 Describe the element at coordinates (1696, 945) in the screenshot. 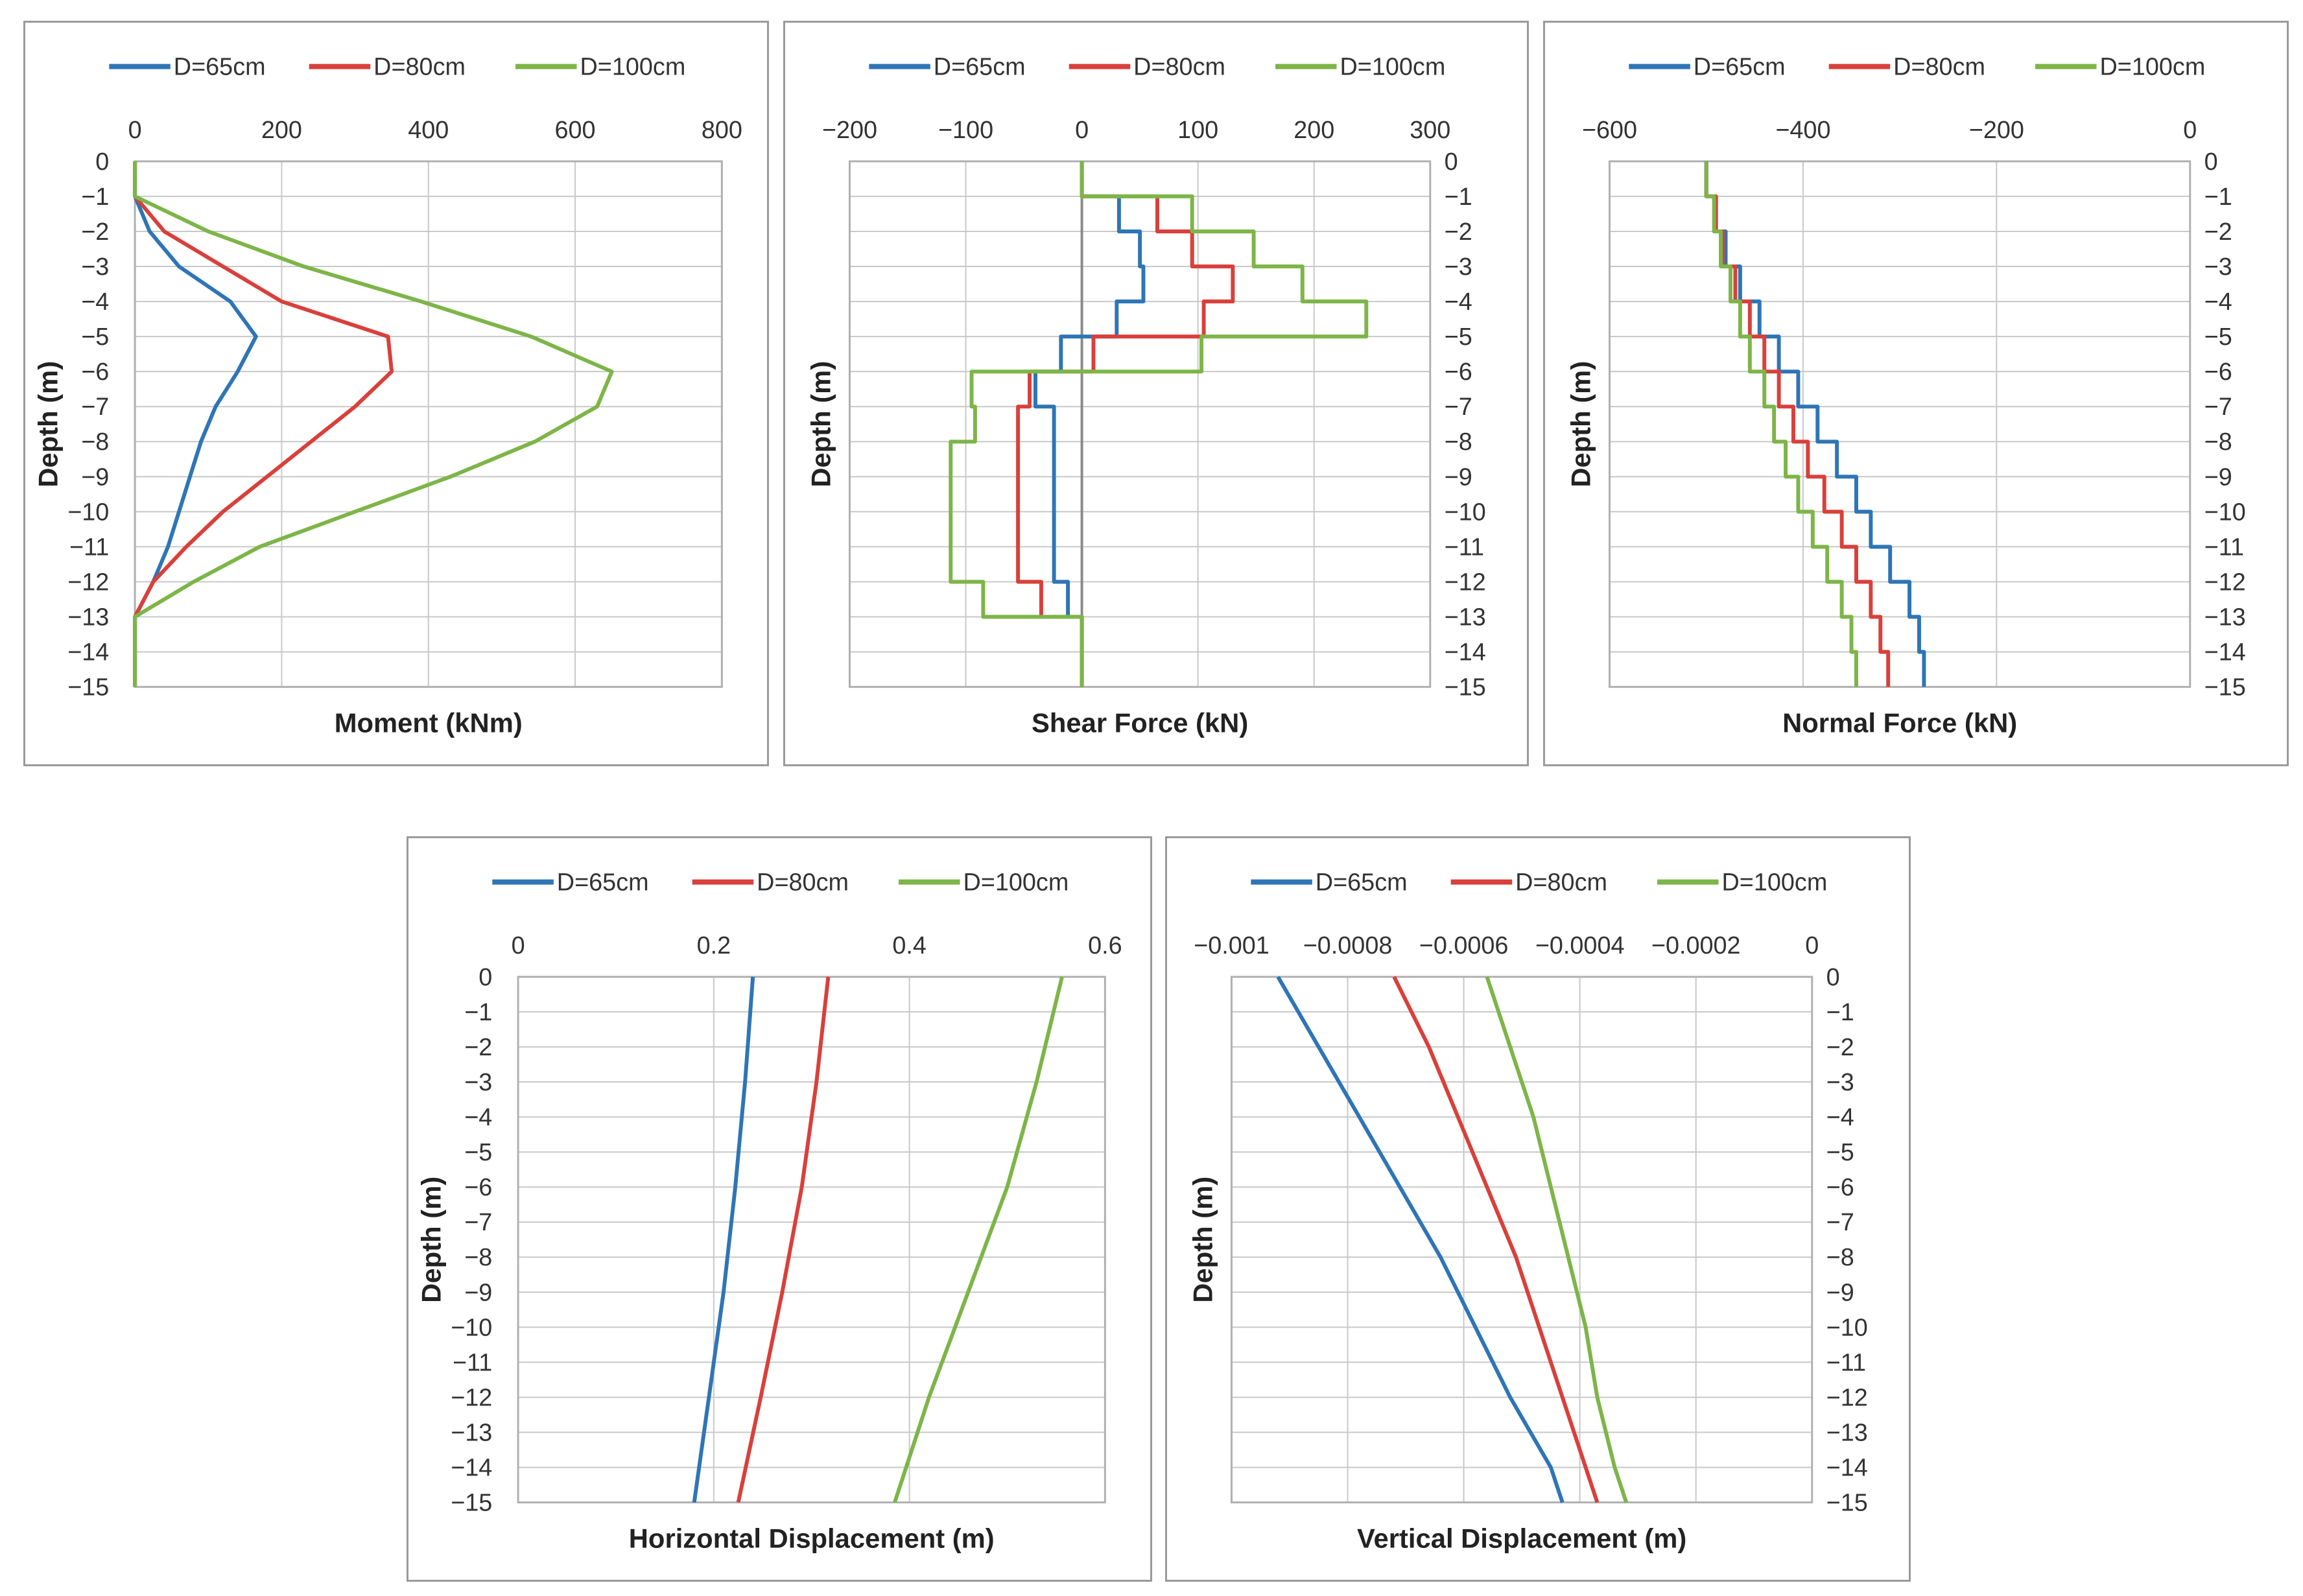

I see `x-tick-label: −0.0002` at that location.